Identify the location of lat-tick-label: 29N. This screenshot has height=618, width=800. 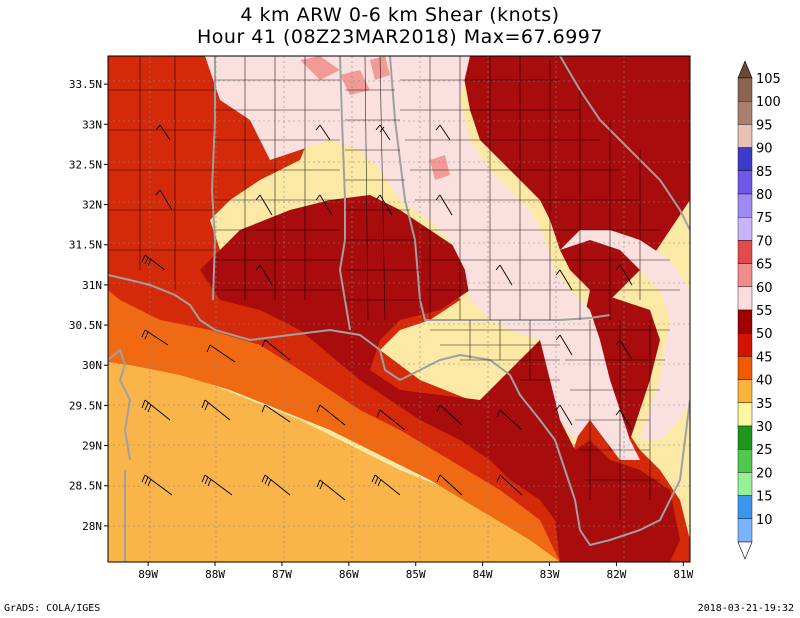
(92, 446).